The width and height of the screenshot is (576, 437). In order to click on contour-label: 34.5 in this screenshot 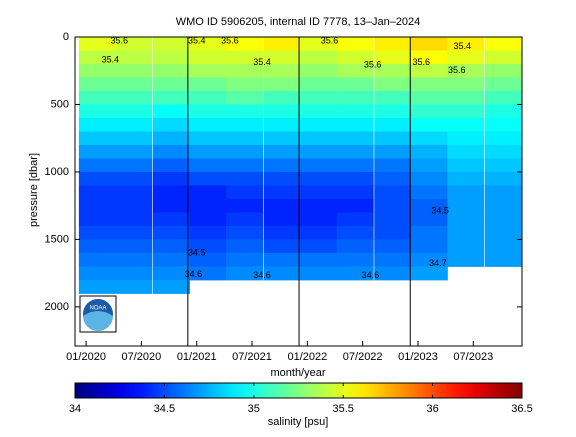, I will do `click(197, 252)`.